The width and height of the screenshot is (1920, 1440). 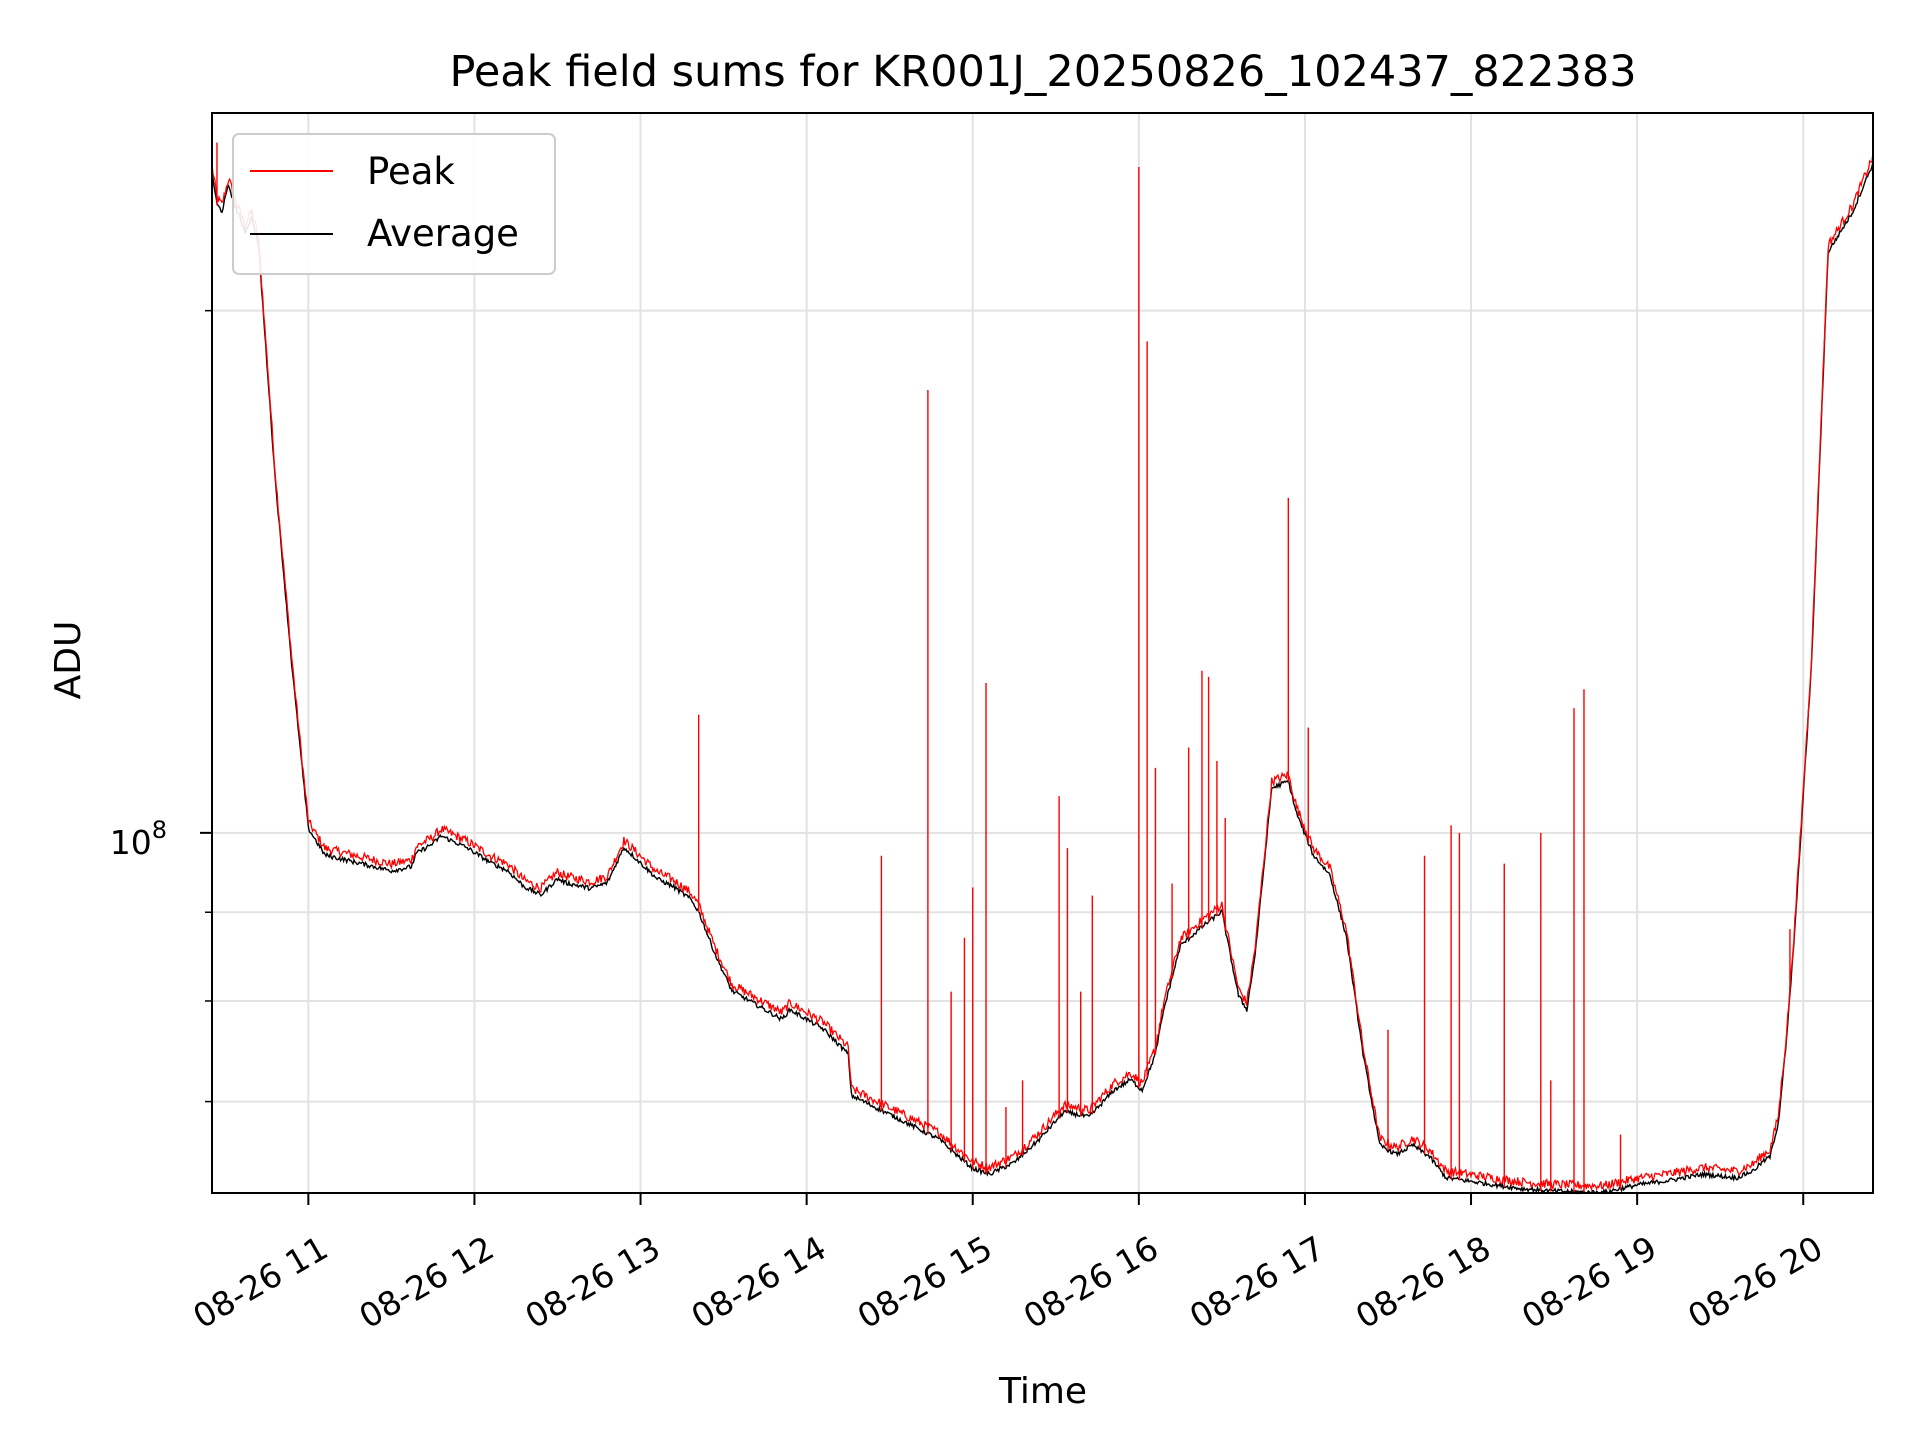 I want to click on x-axis-label: Time, so click(x=1042, y=1391).